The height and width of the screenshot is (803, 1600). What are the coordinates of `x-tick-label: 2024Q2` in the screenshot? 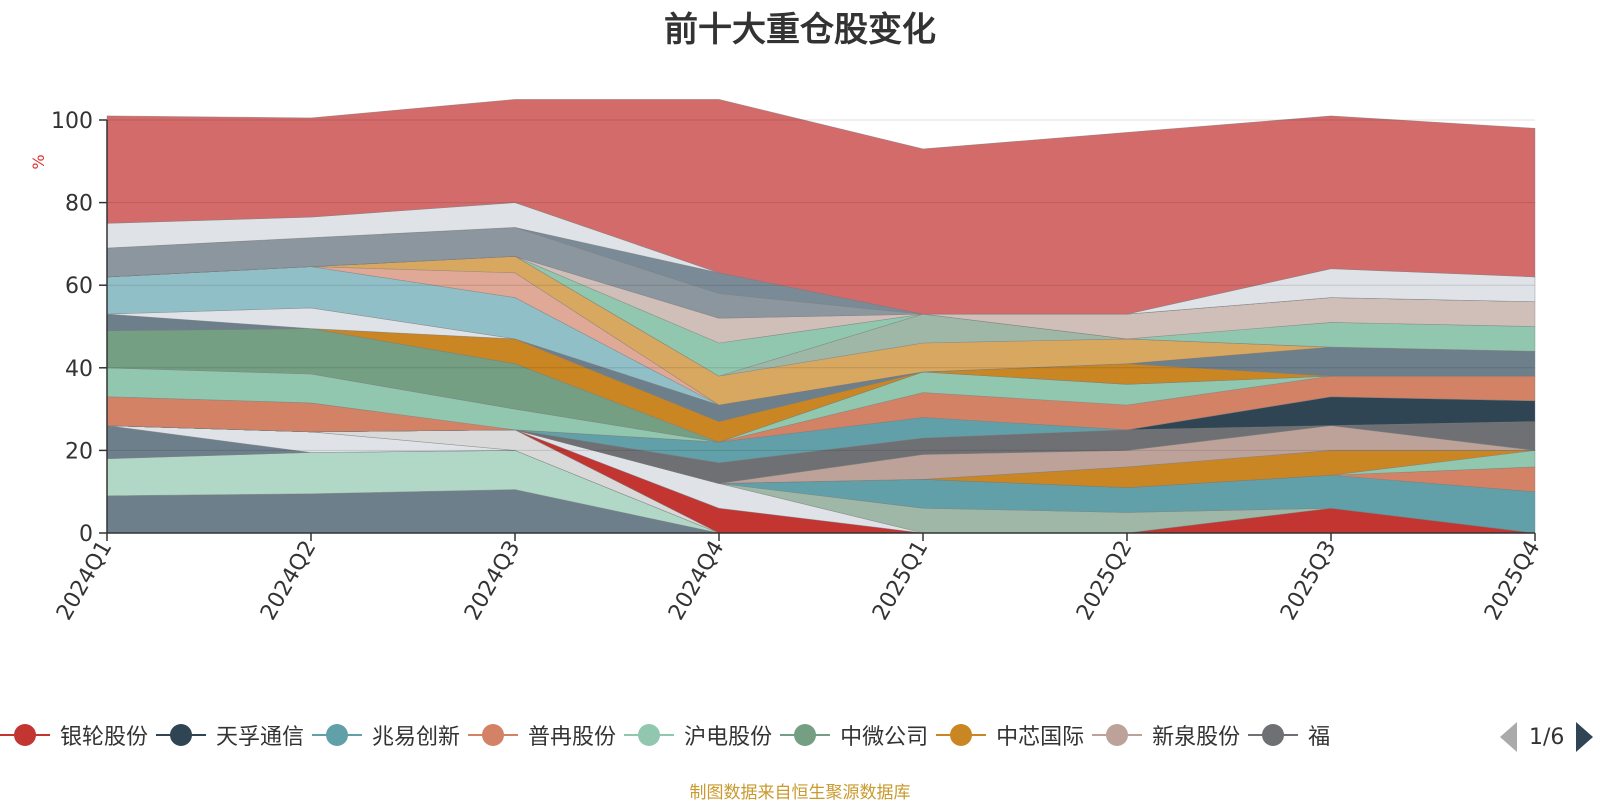 It's located at (288, 581).